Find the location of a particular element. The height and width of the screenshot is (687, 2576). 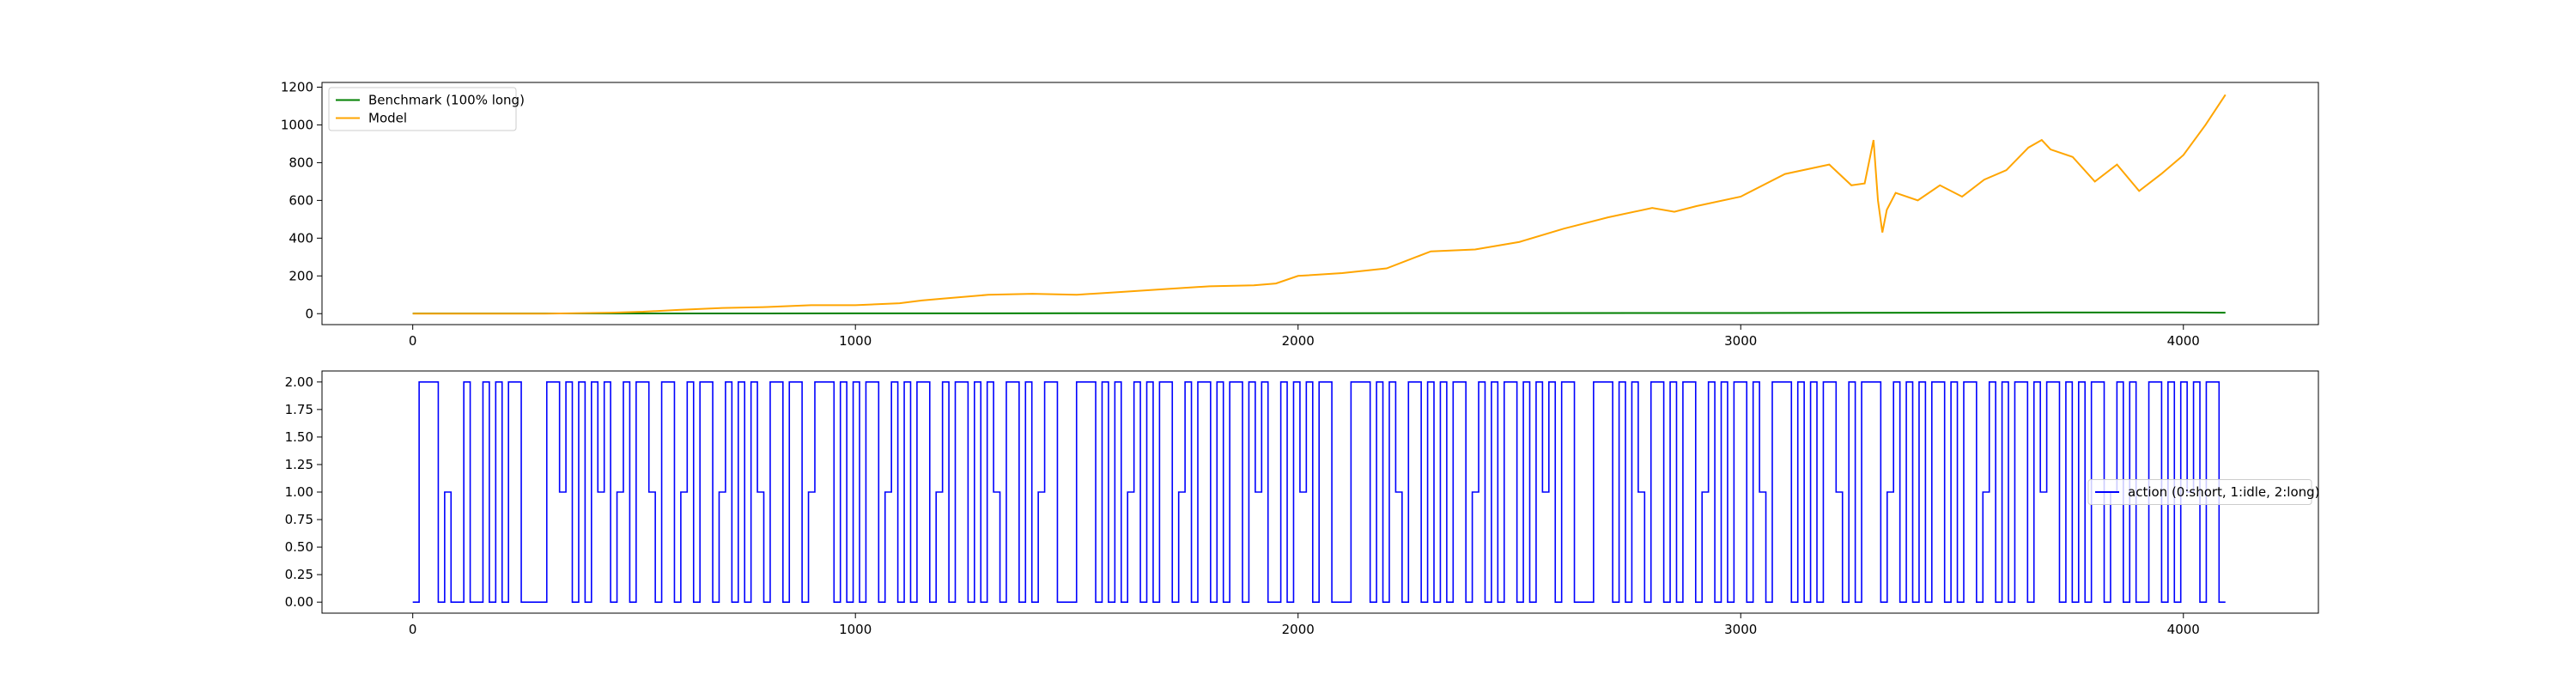

equity-x-axis: 0 1000 2000 3000 4000 is located at coordinates (1305, 337).